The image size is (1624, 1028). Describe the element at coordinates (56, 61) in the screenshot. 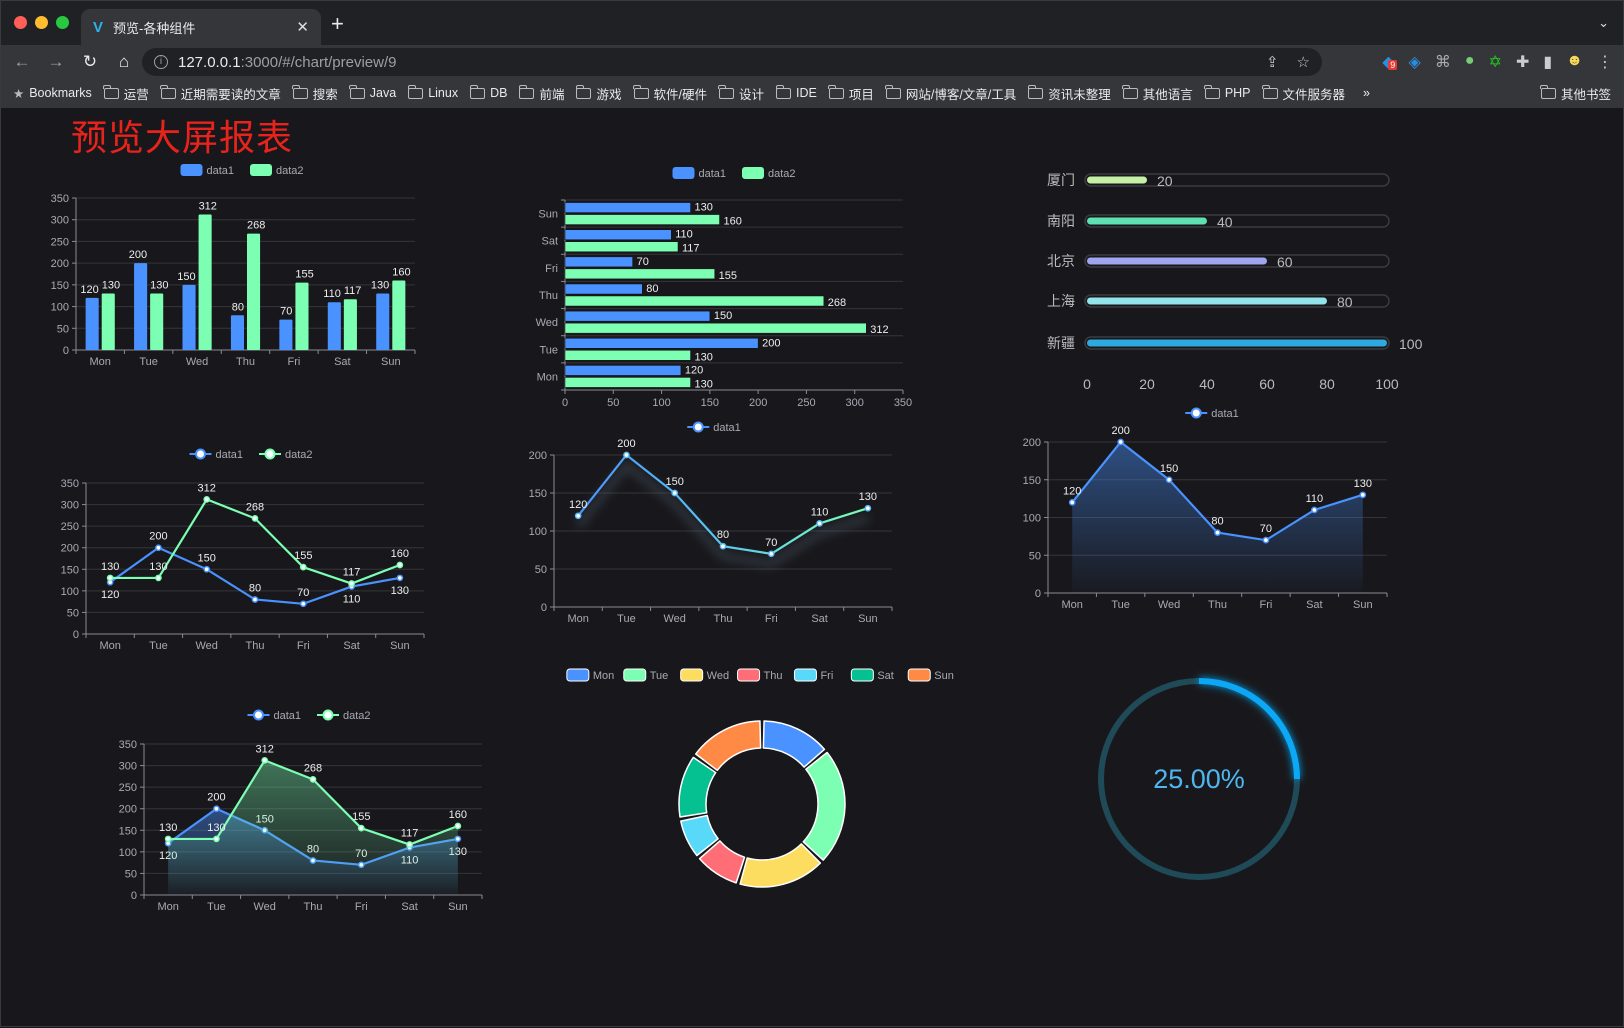

I see `forward-button: →` at that location.